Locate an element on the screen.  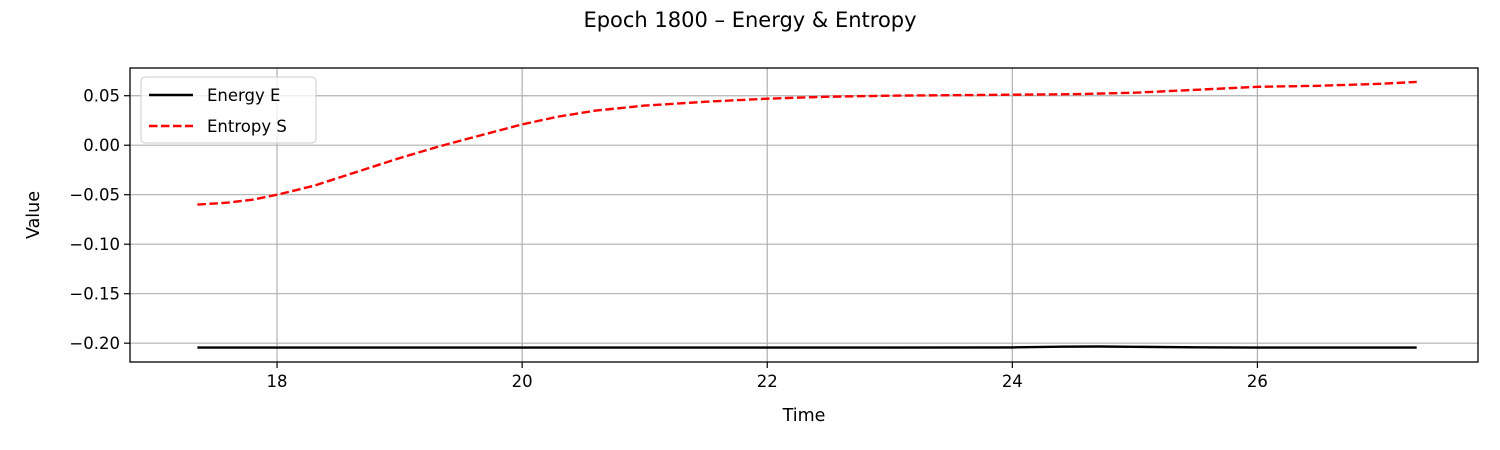
series-line-energy-e is located at coordinates (807, 347).